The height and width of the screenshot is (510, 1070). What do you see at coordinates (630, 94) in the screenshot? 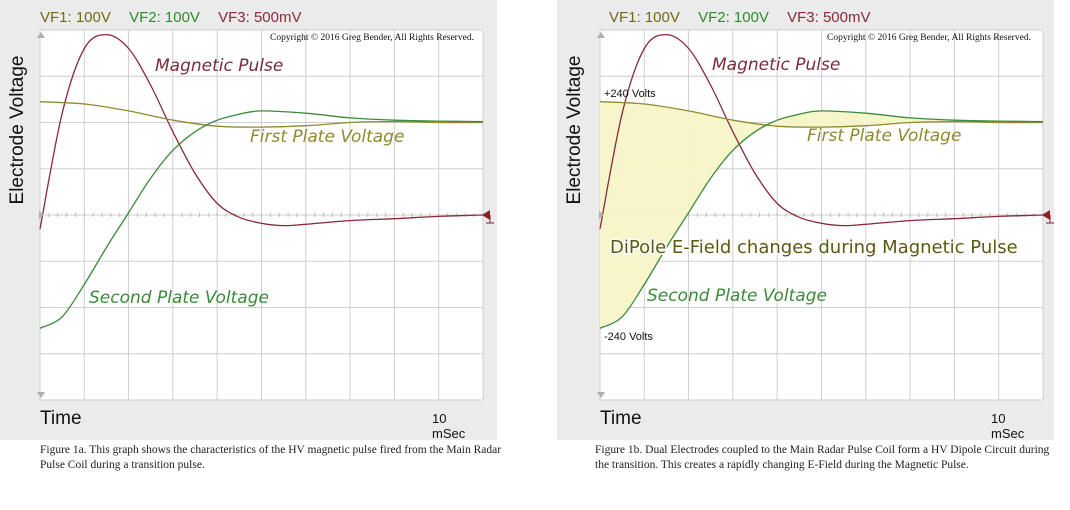
I see `annotation-plus-240: +240 Volts` at bounding box center [630, 94].